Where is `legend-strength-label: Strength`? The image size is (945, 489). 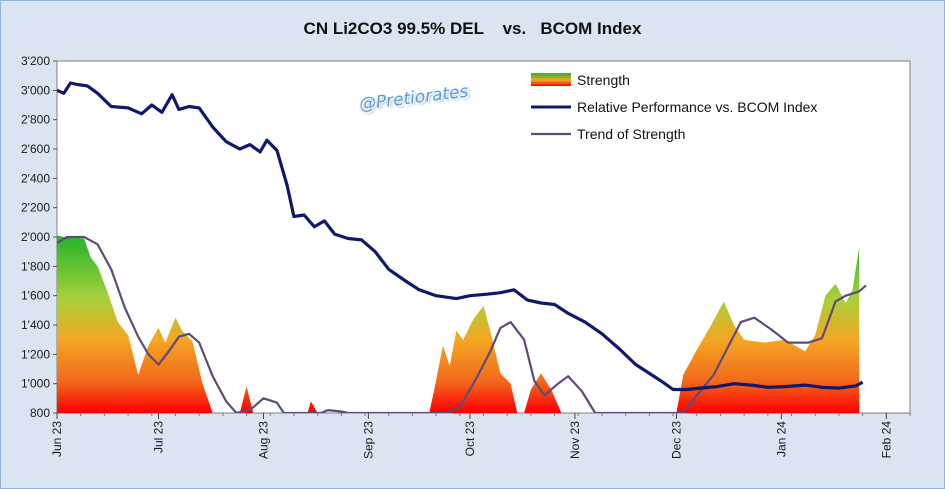
legend-strength-label: Strength is located at coordinates (603, 80).